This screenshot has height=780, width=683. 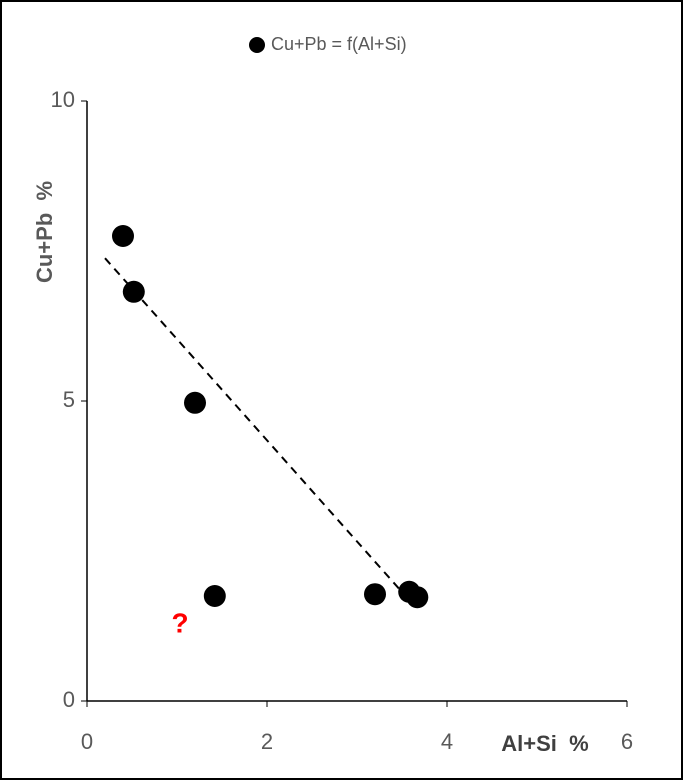 What do you see at coordinates (267, 741) in the screenshot?
I see `x-tick-label: 2` at bounding box center [267, 741].